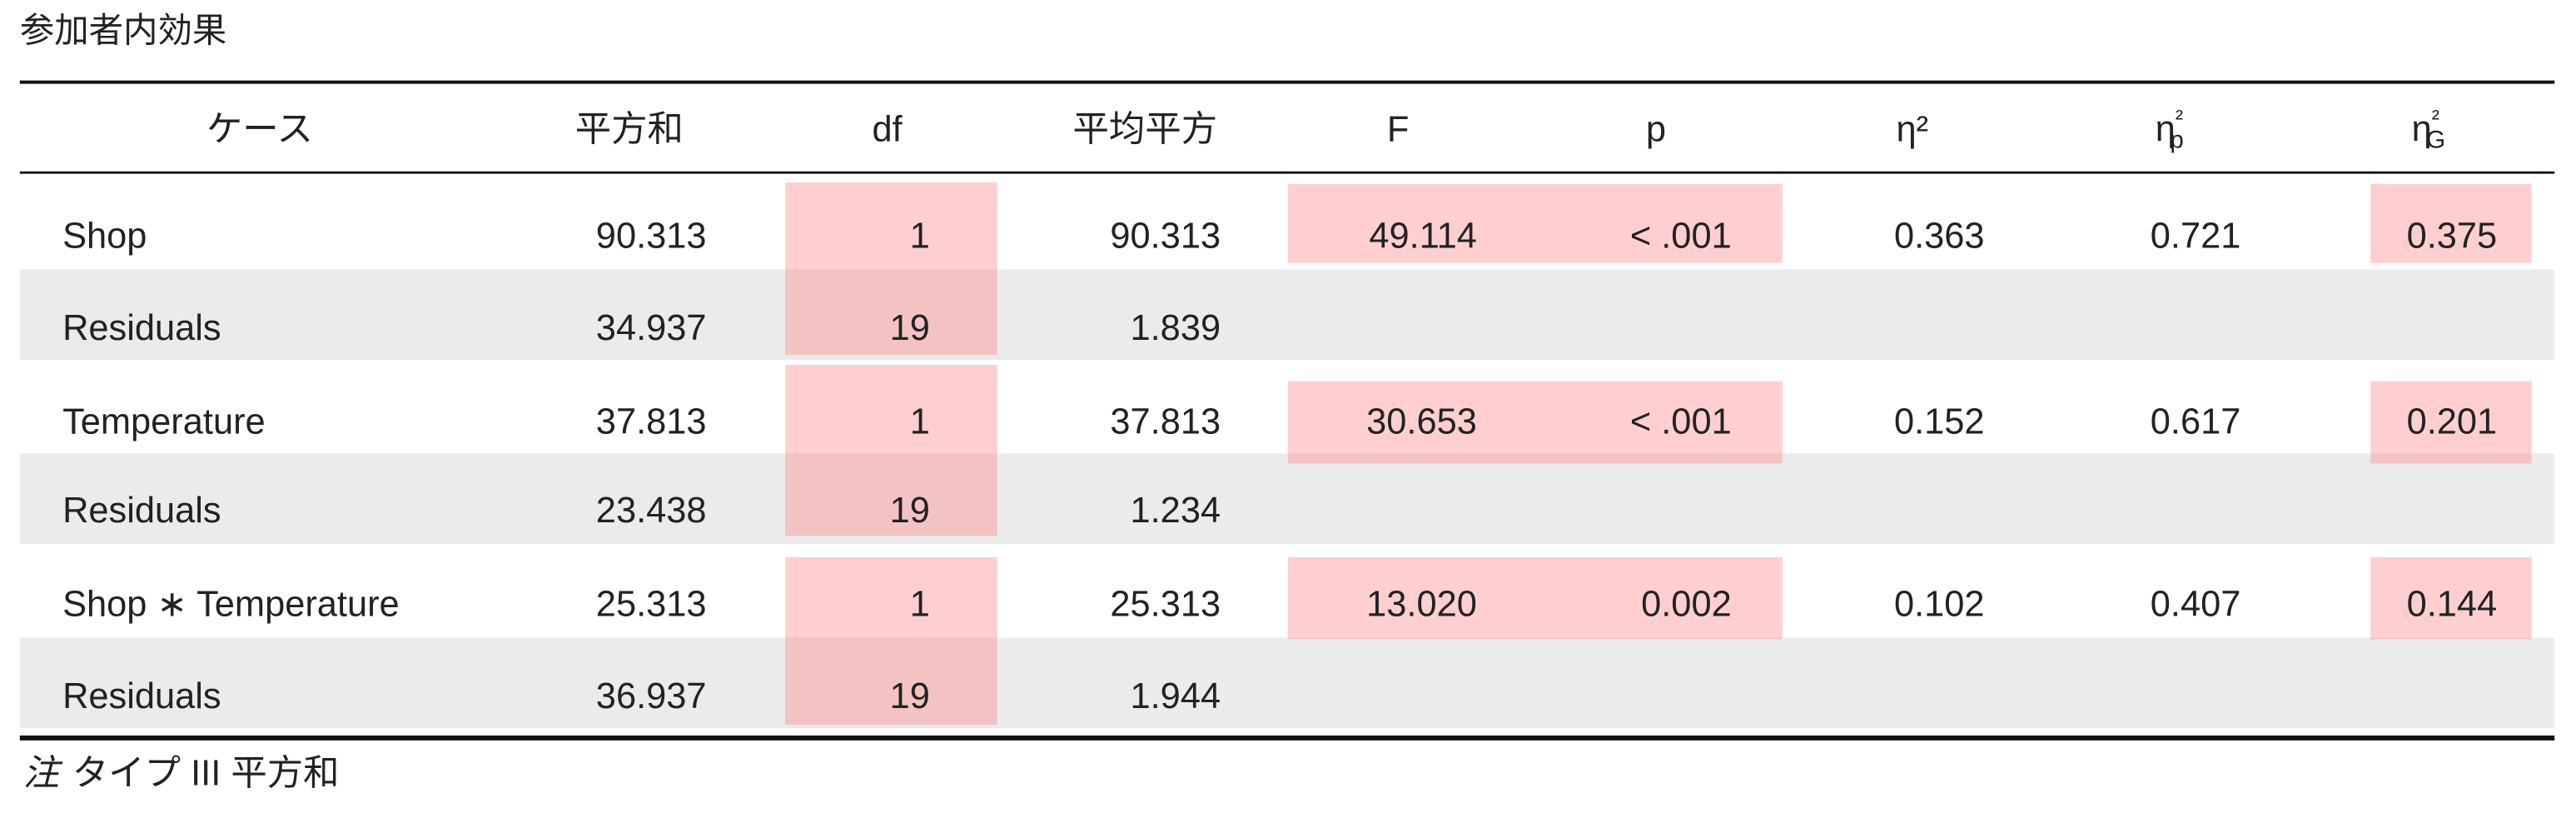  What do you see at coordinates (651, 696) in the screenshot?
I see `cell-value: 36.937` at bounding box center [651, 696].